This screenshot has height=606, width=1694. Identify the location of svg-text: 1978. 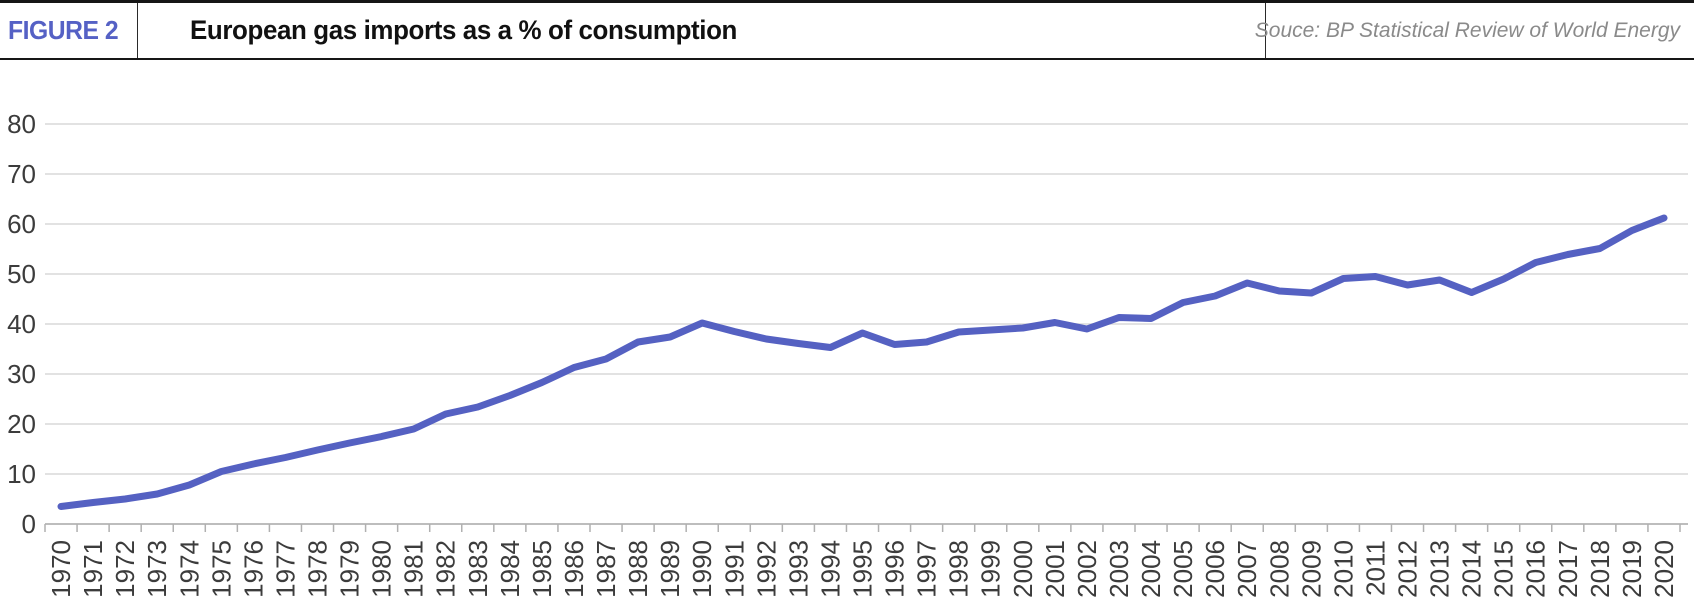
(318, 569).